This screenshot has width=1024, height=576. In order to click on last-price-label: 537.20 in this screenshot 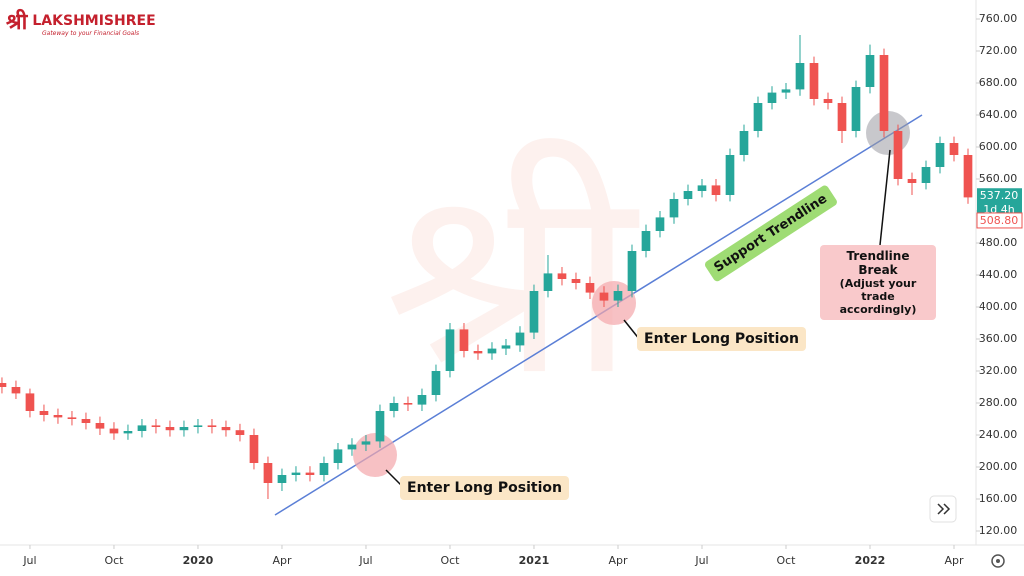, I will do `click(999, 195)`.